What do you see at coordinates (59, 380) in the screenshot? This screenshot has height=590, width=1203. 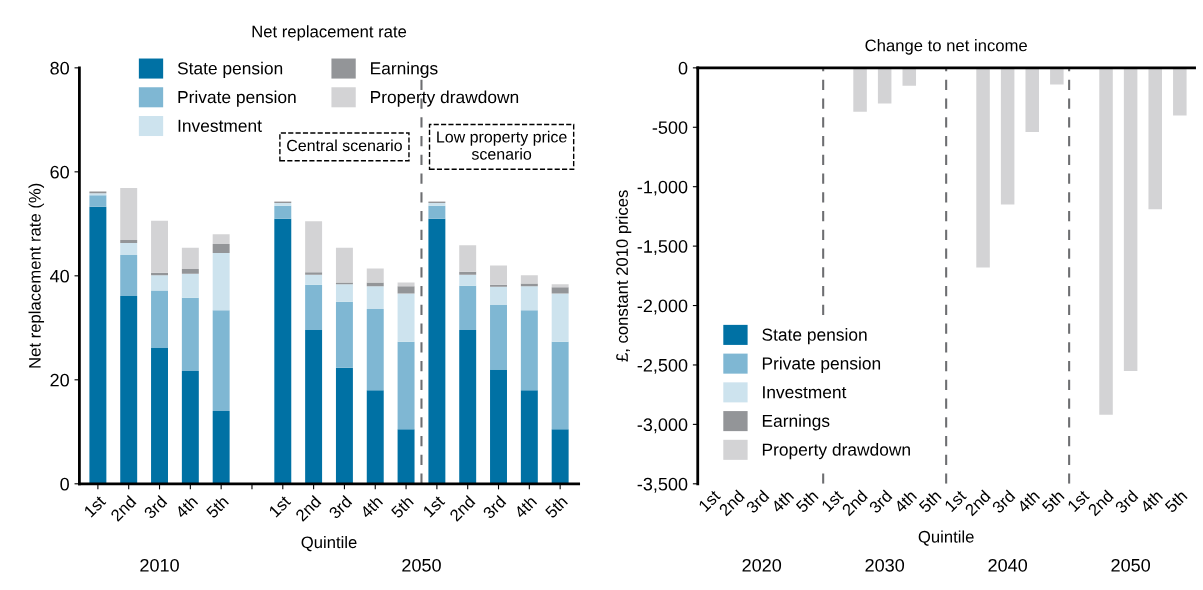 I see `y-tick-label: 20` at bounding box center [59, 380].